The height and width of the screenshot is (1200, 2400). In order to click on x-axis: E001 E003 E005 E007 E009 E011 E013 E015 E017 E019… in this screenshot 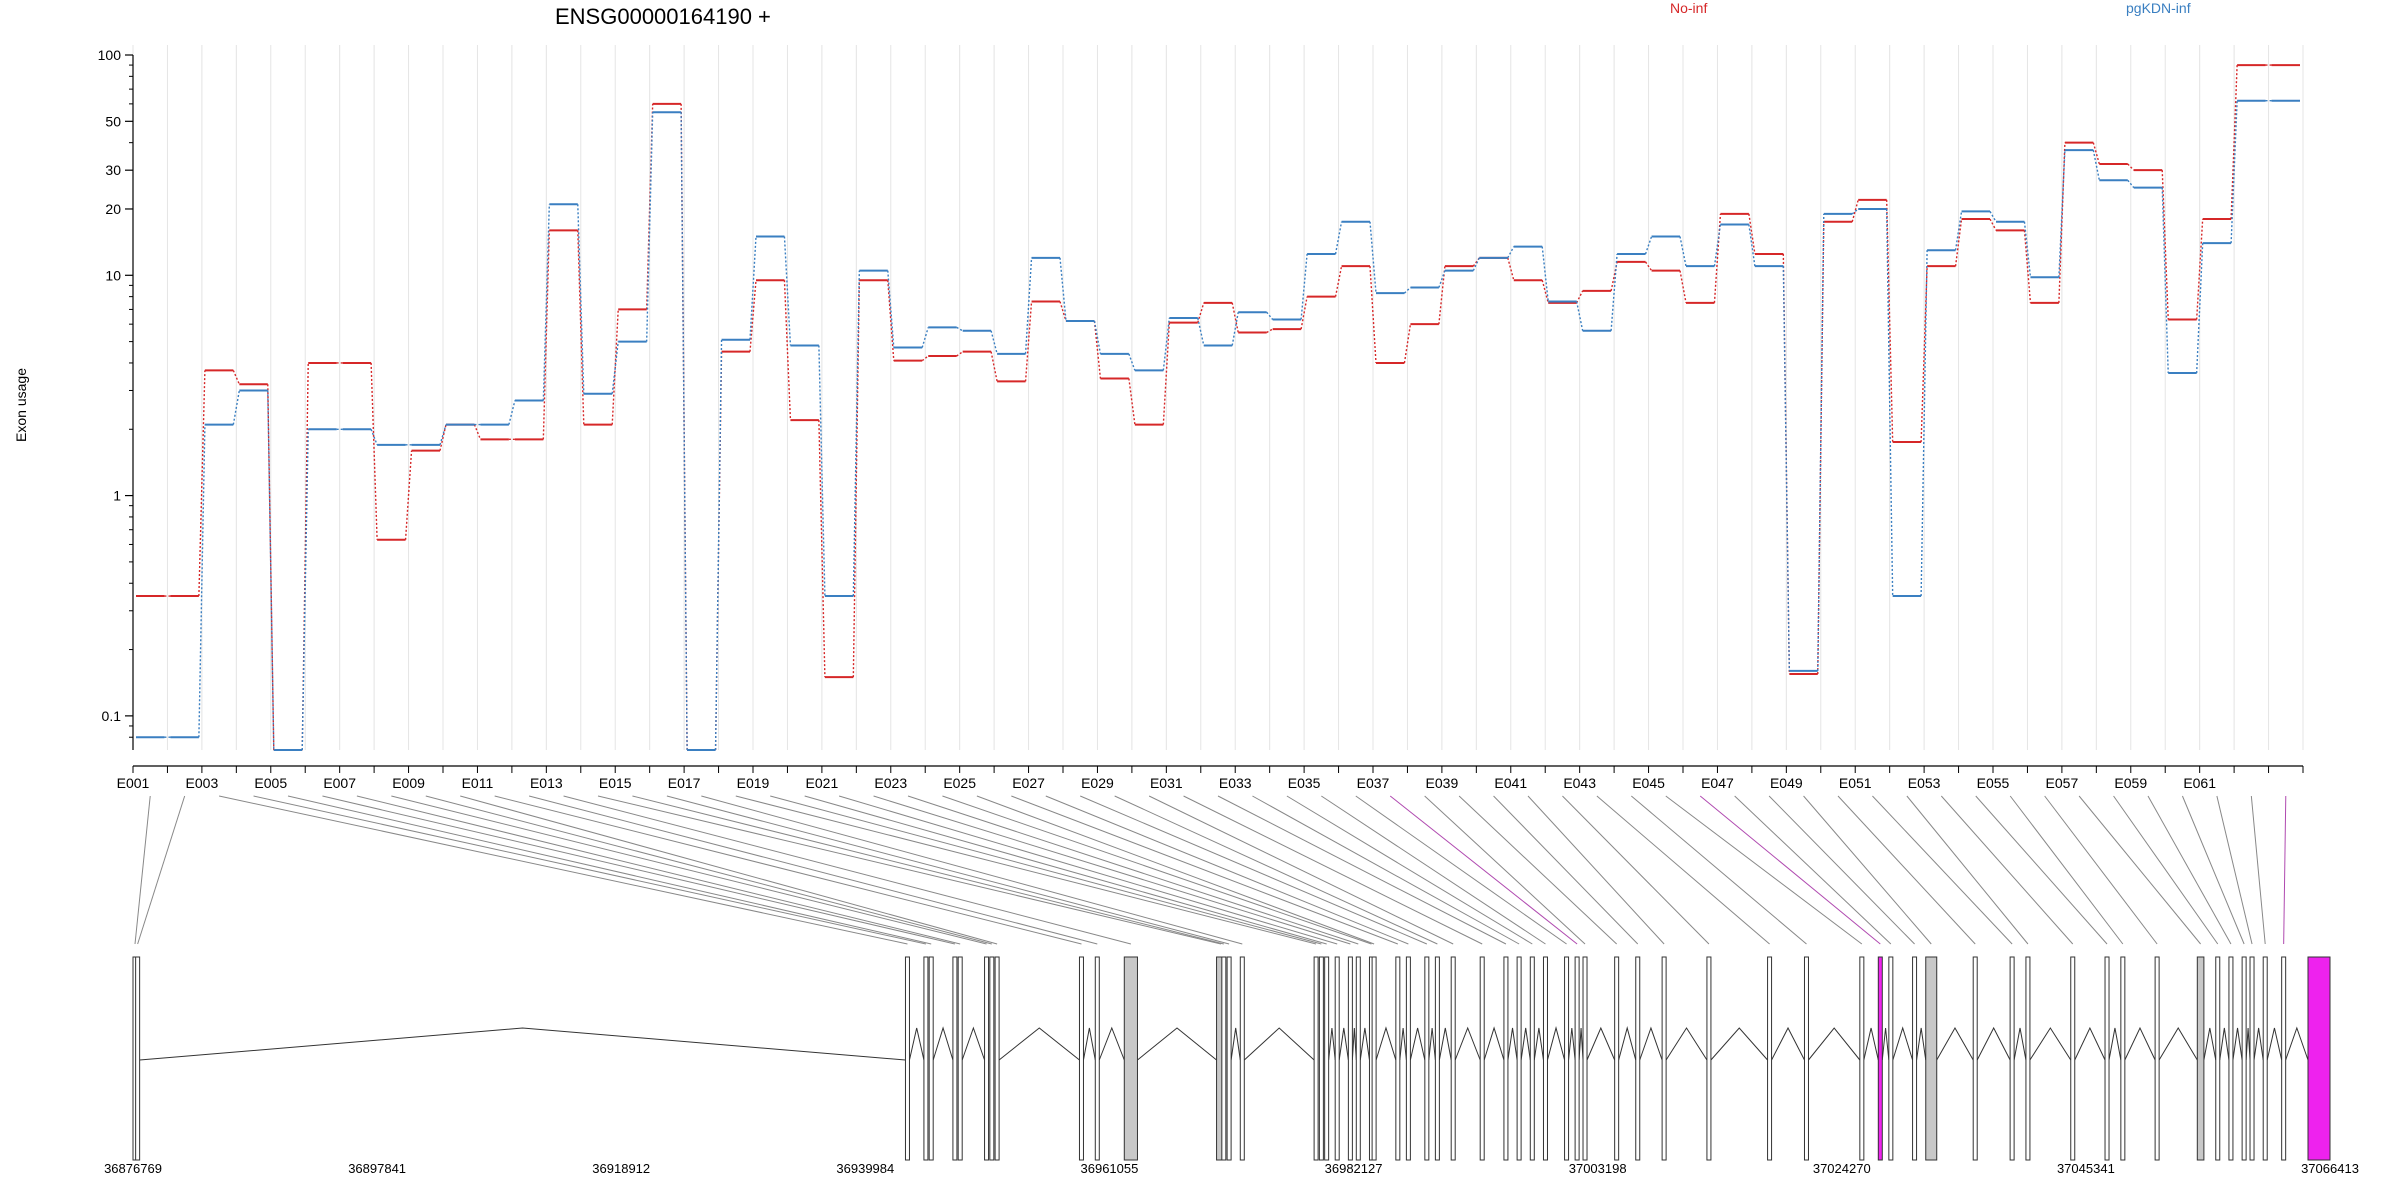, I will do `click(1210, 778)`.